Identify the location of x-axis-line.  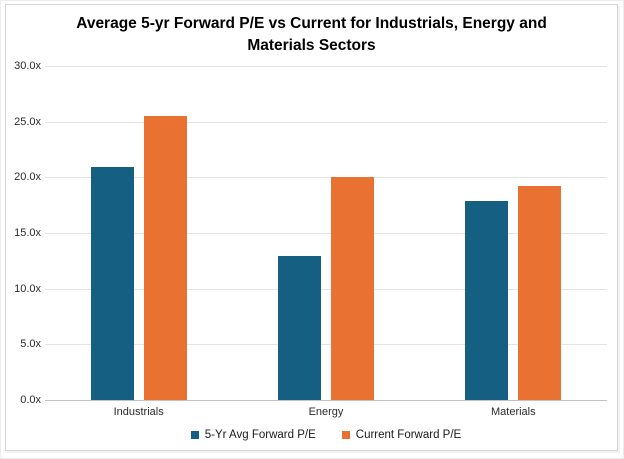
(326, 400).